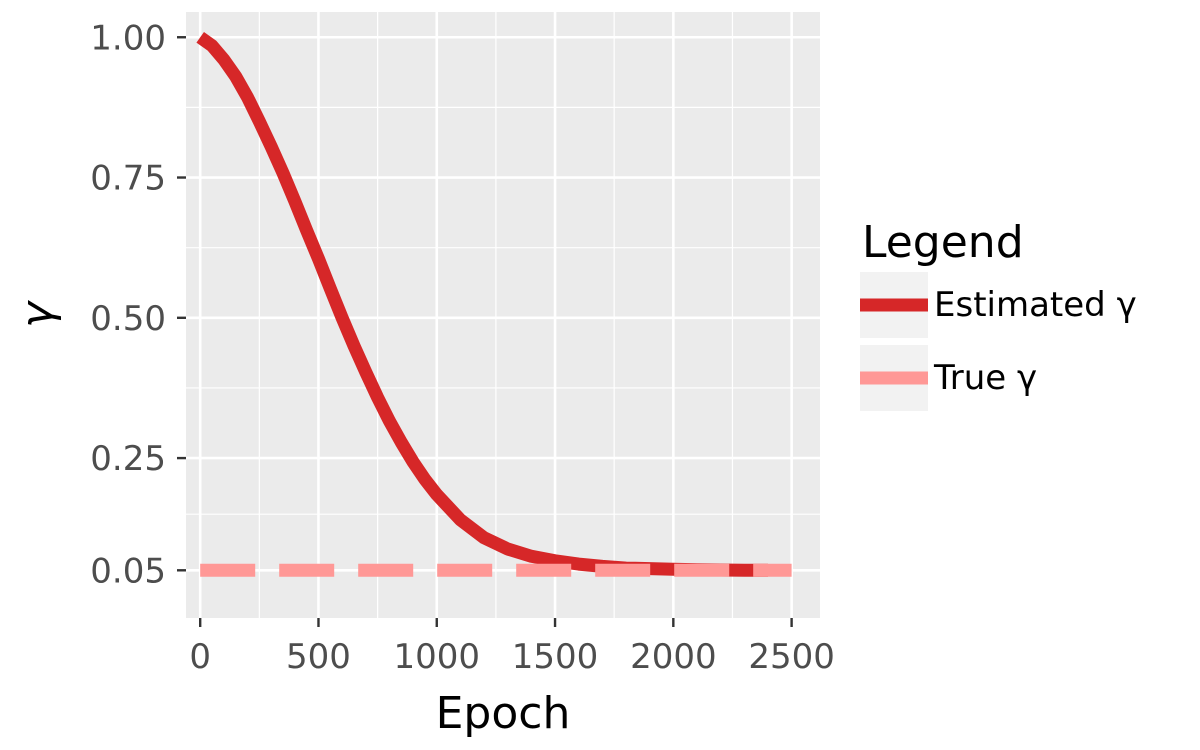  What do you see at coordinates (200, 657) in the screenshot?
I see `x-tick-label: 0` at bounding box center [200, 657].